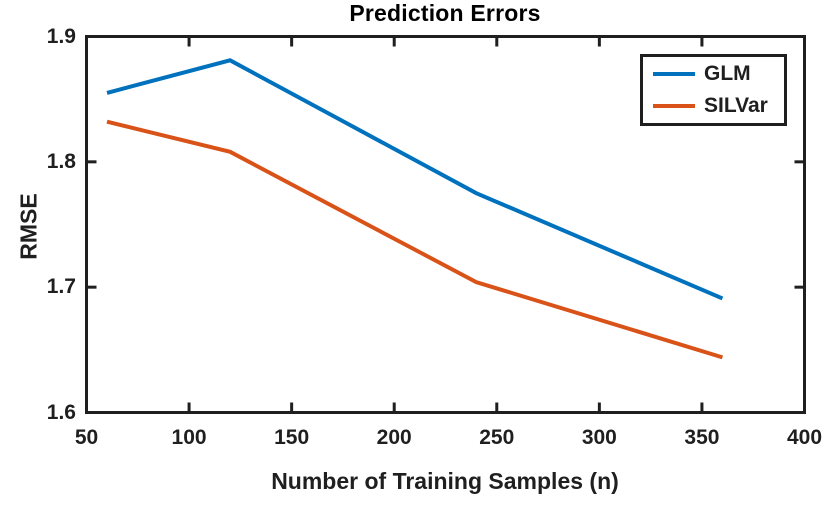 The height and width of the screenshot is (506, 830). I want to click on legend: GLM SILVar, so click(713, 90).